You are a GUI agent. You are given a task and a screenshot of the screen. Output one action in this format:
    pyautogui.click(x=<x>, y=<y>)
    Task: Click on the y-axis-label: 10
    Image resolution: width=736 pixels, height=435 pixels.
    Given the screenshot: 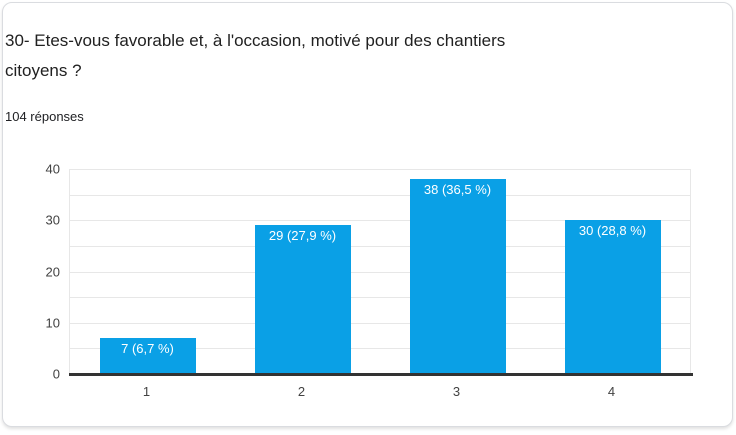 What is the action you would take?
    pyautogui.click(x=52, y=323)
    